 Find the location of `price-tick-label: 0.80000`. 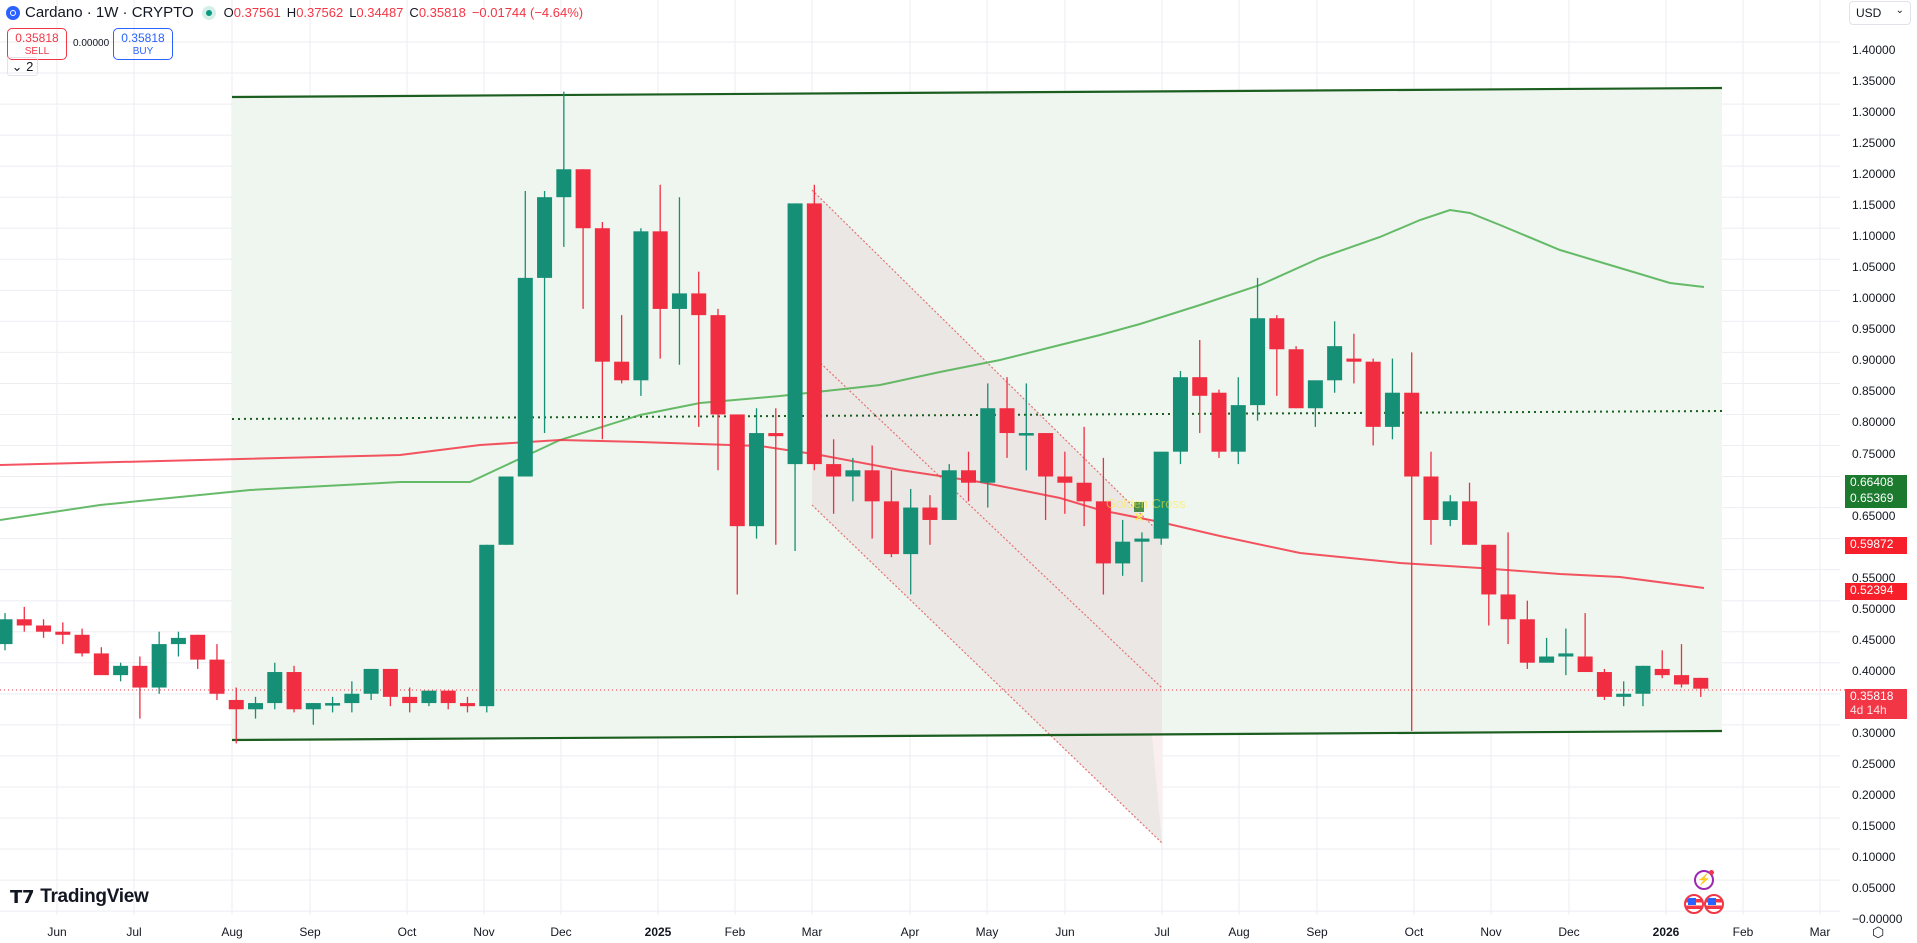

price-tick-label: 0.80000 is located at coordinates (1874, 422).